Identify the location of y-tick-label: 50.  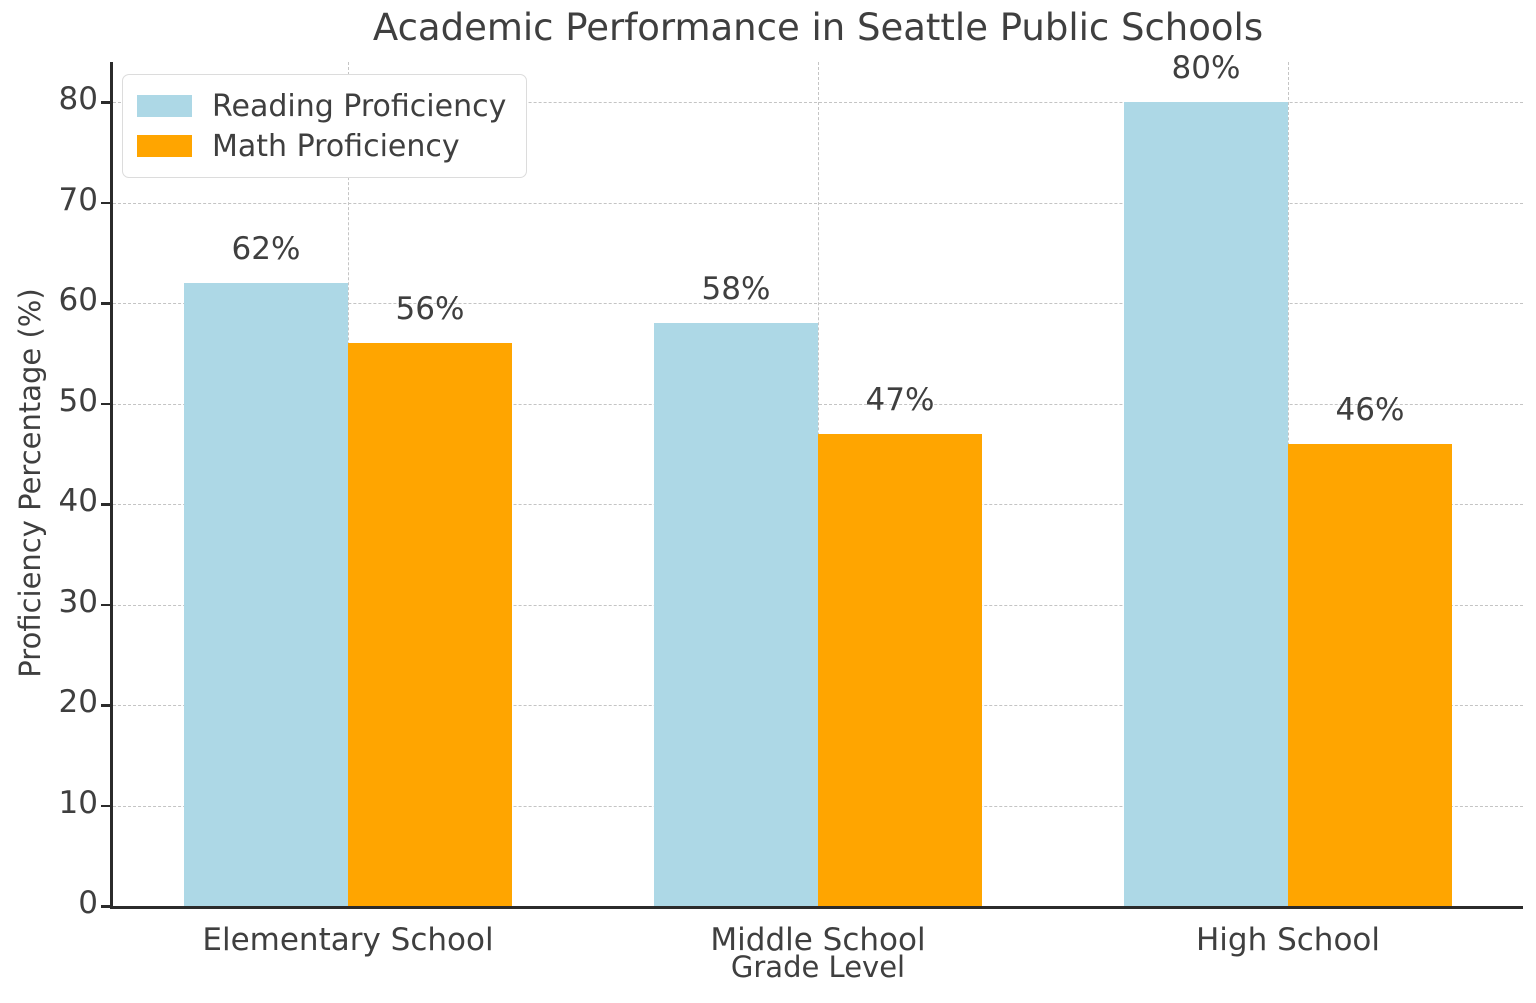
(78, 400).